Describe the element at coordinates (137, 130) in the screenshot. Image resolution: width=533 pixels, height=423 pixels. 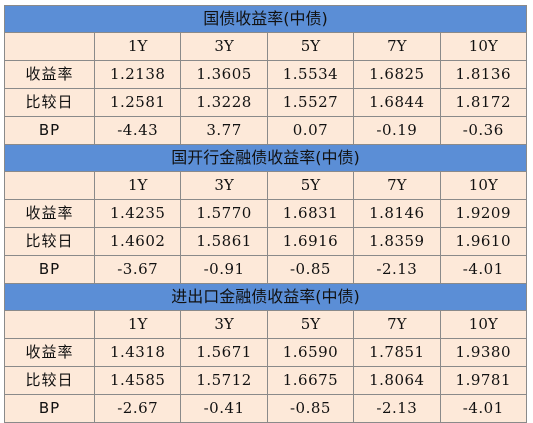
I see `table-cell: -4.43` at that location.